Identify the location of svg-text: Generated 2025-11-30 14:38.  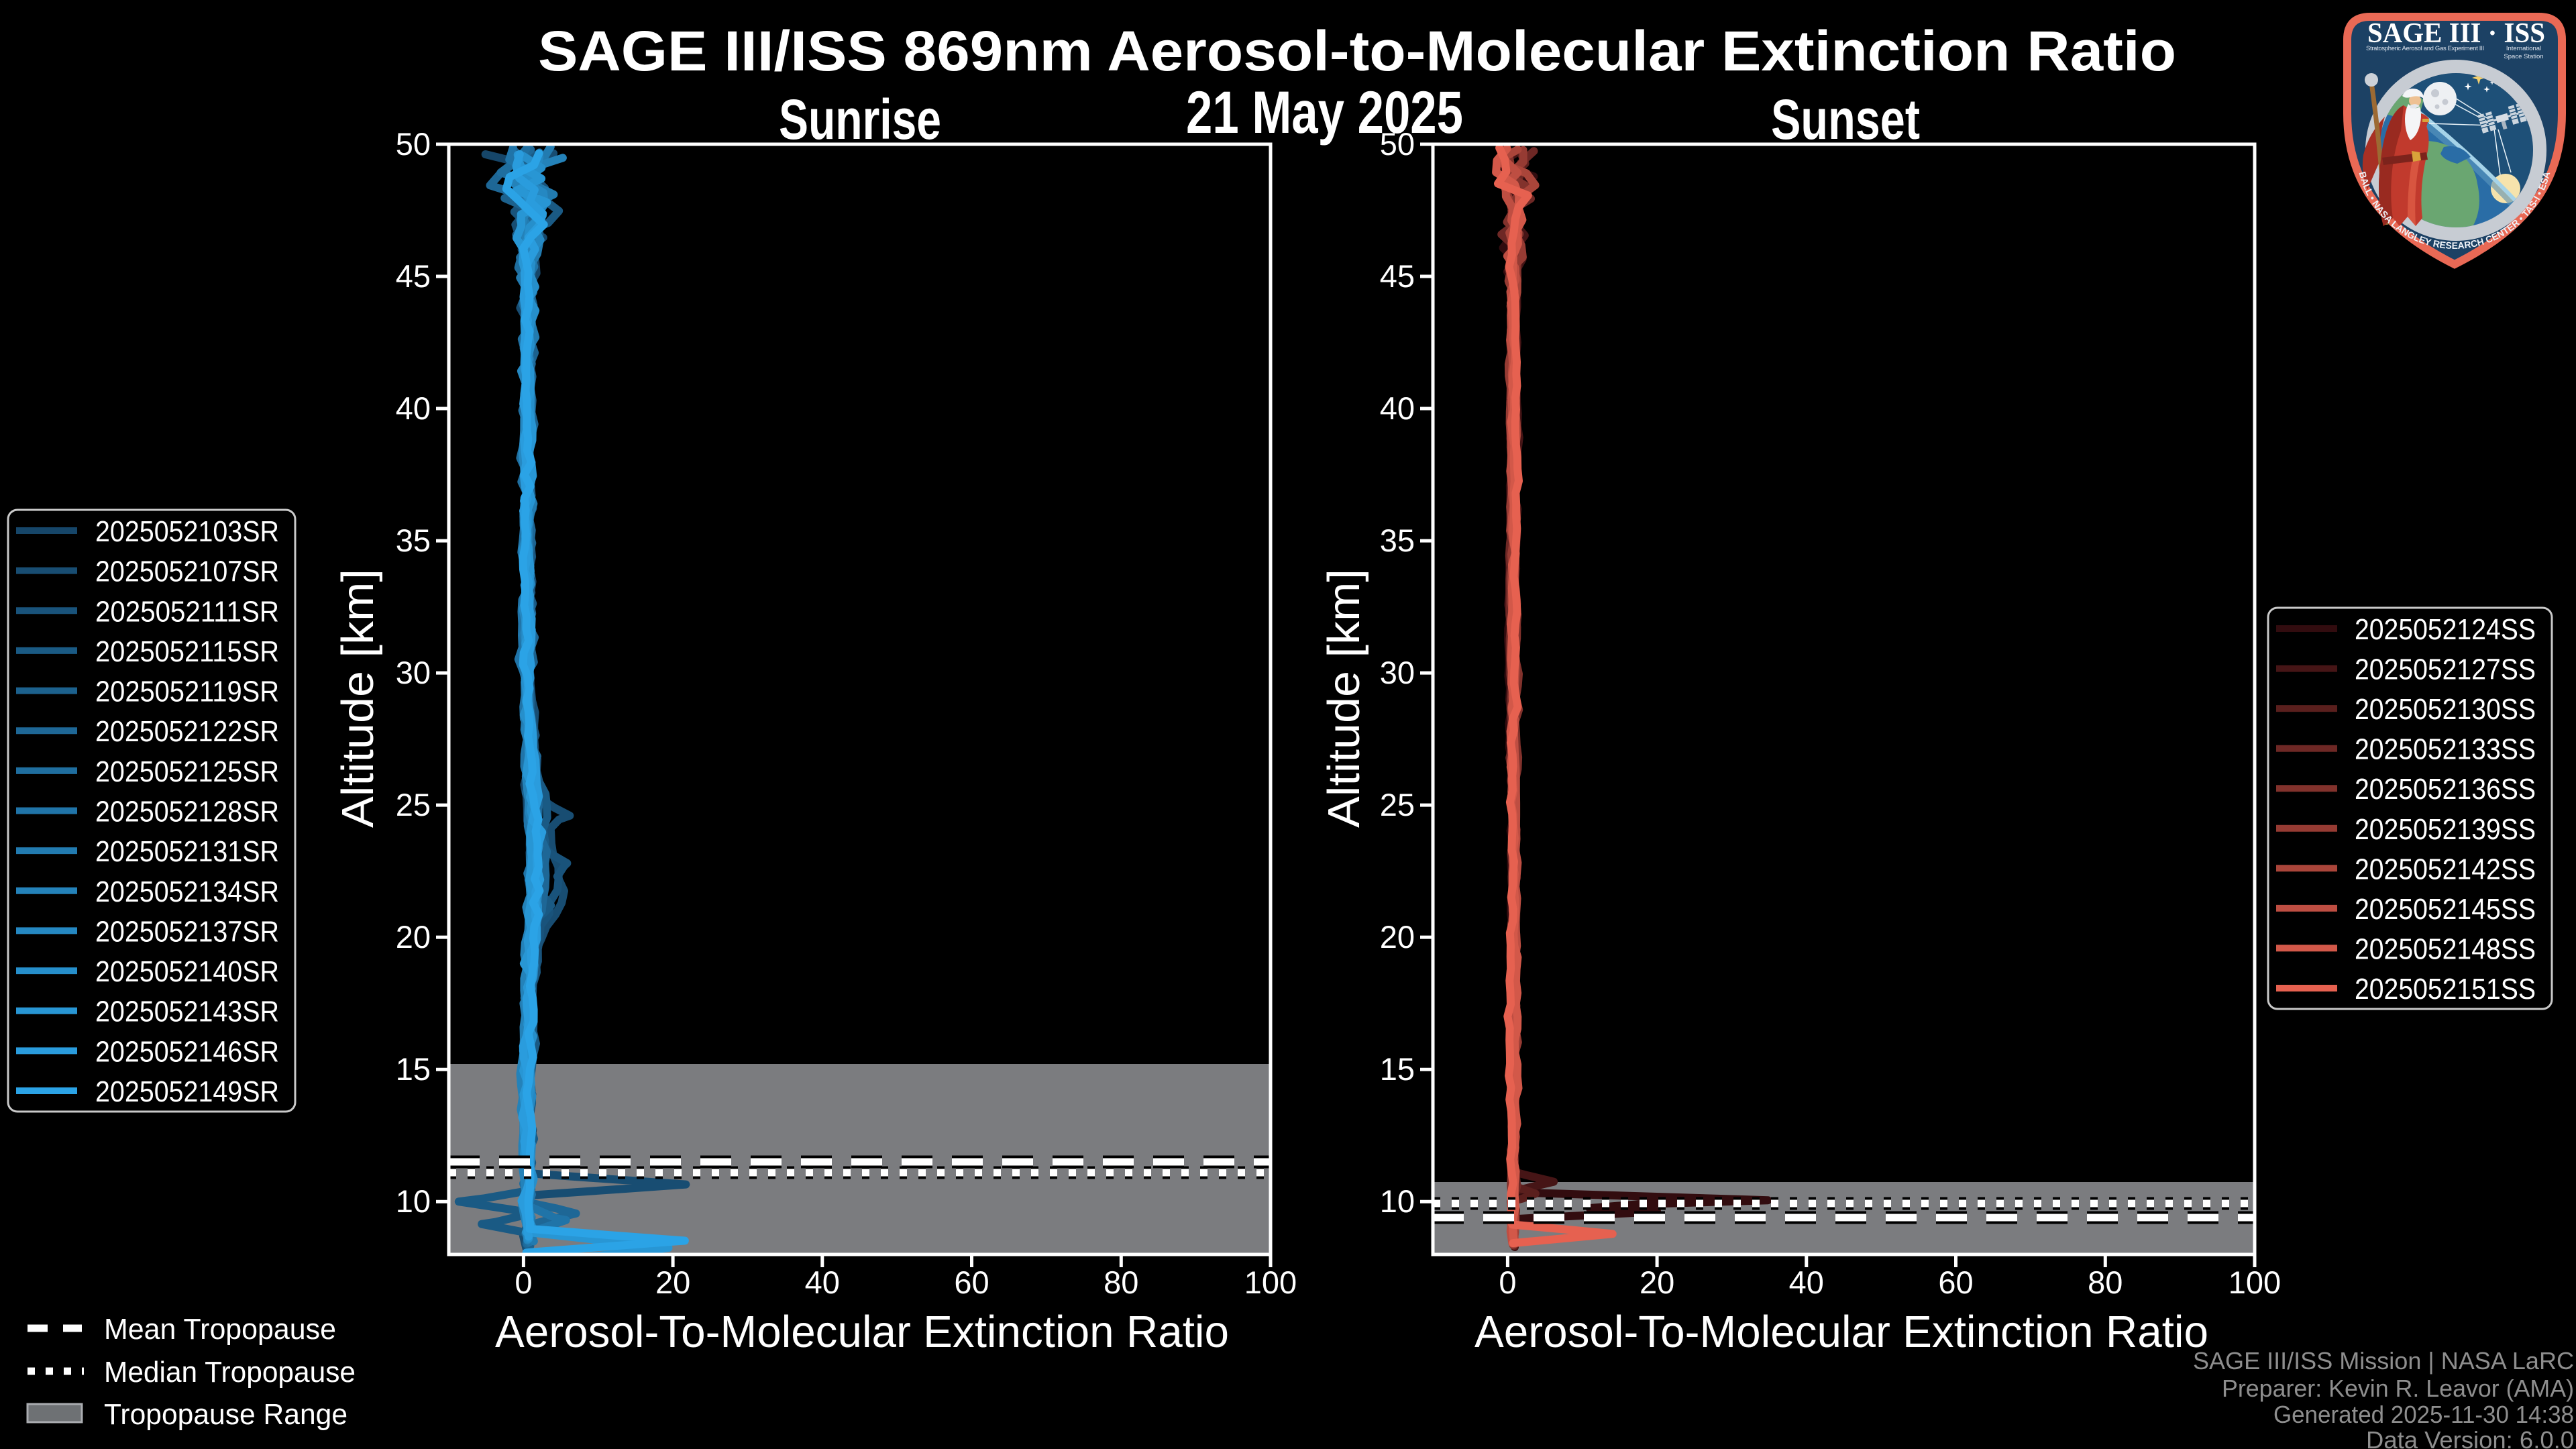
(2423, 1414).